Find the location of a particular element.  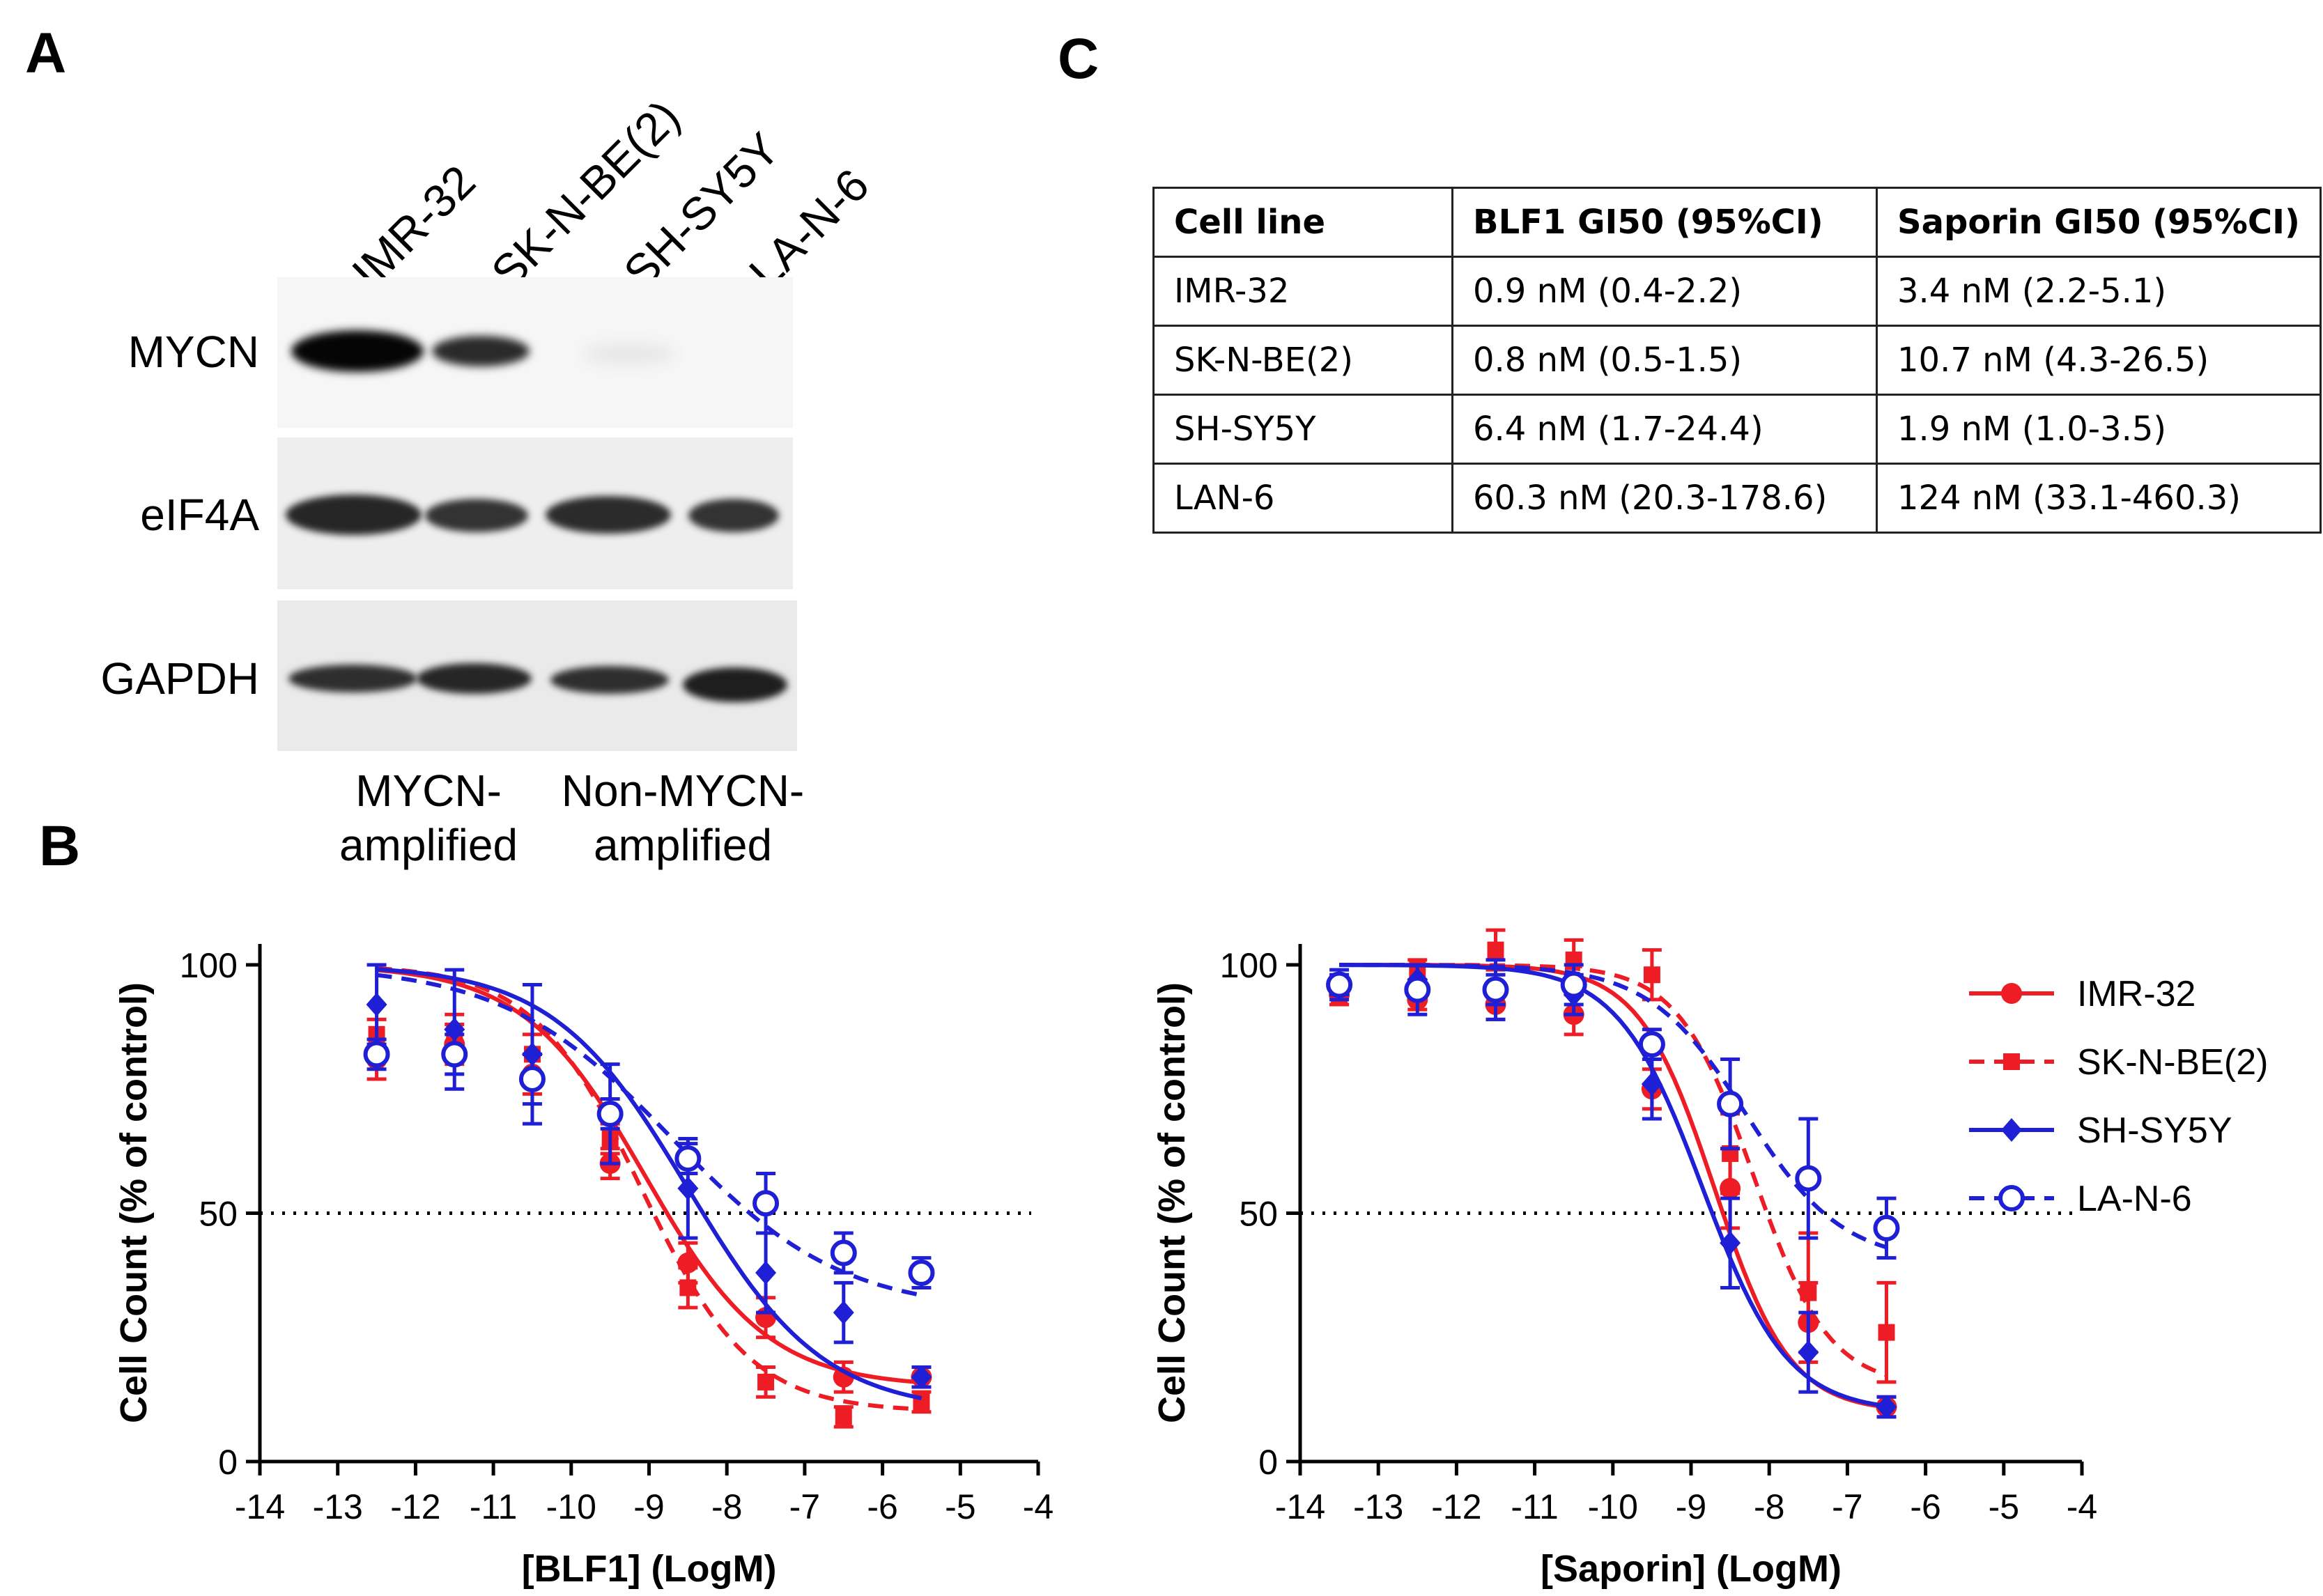

table-cell: 60.3 nM (20.3-178.6) is located at coordinates (1664, 499).